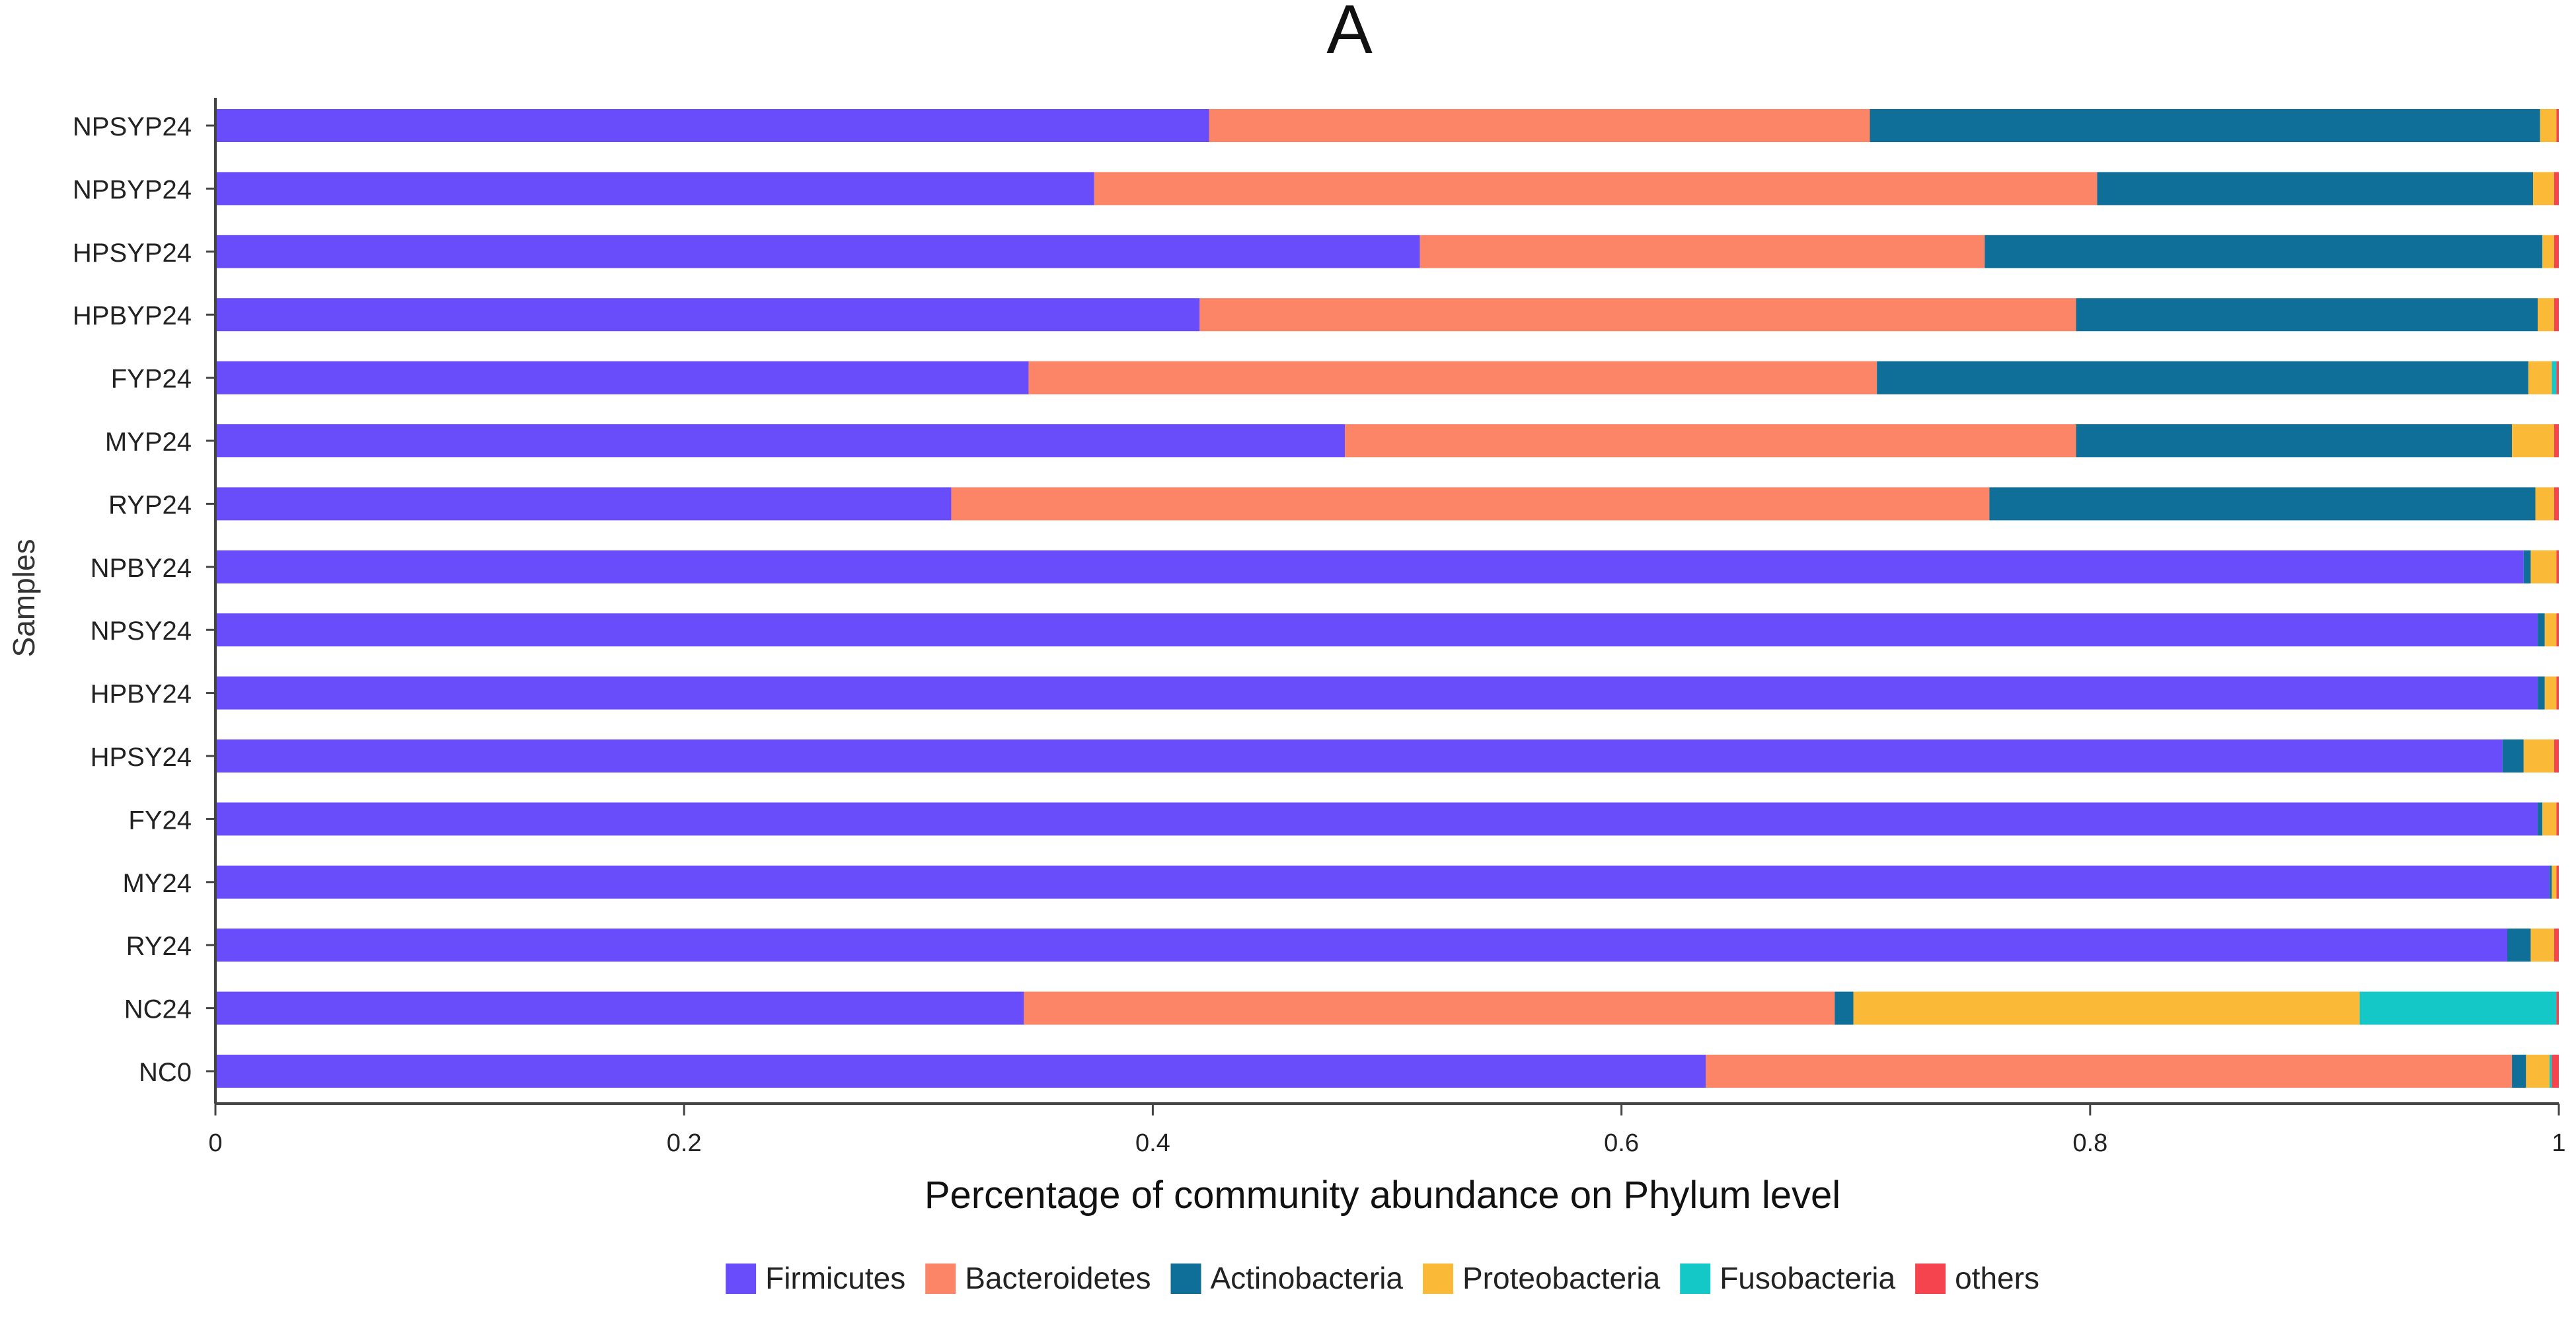 The width and height of the screenshot is (2576, 1321). What do you see at coordinates (1696, 1279) in the screenshot?
I see `legend-swatch-fusobacteria` at bounding box center [1696, 1279].